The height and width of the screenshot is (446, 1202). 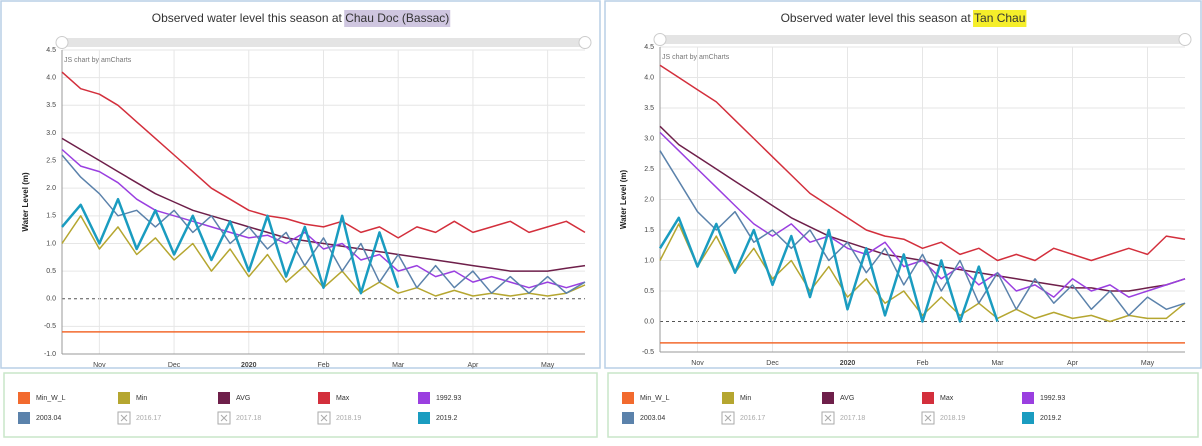 I want to click on credit: JS chart by amCharts, so click(x=98, y=60).